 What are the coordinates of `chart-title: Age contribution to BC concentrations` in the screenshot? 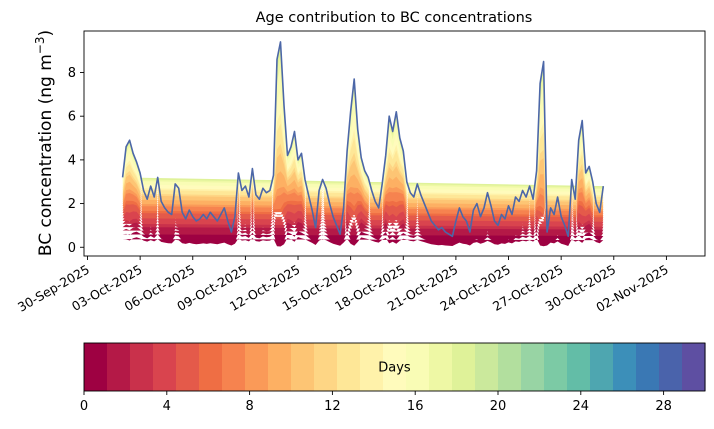 It's located at (394, 18).